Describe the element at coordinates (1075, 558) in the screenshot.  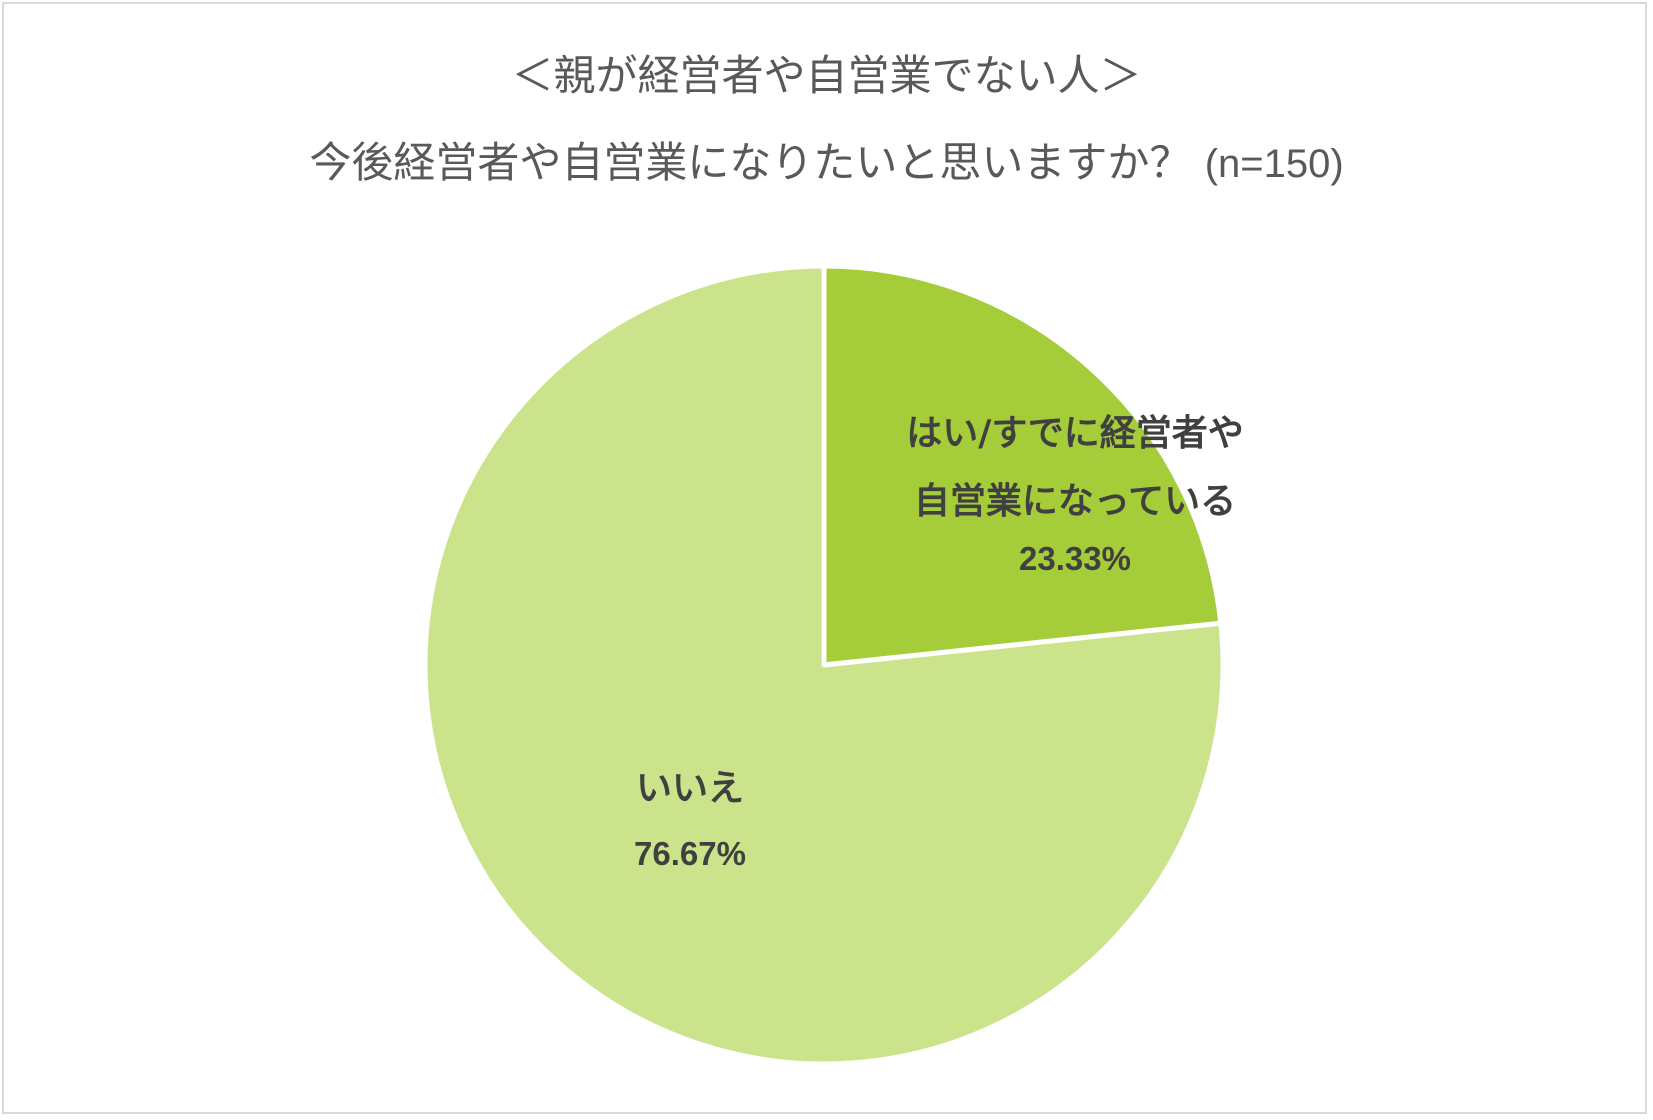
I see `slice-value-label-0: 23.33%` at that location.